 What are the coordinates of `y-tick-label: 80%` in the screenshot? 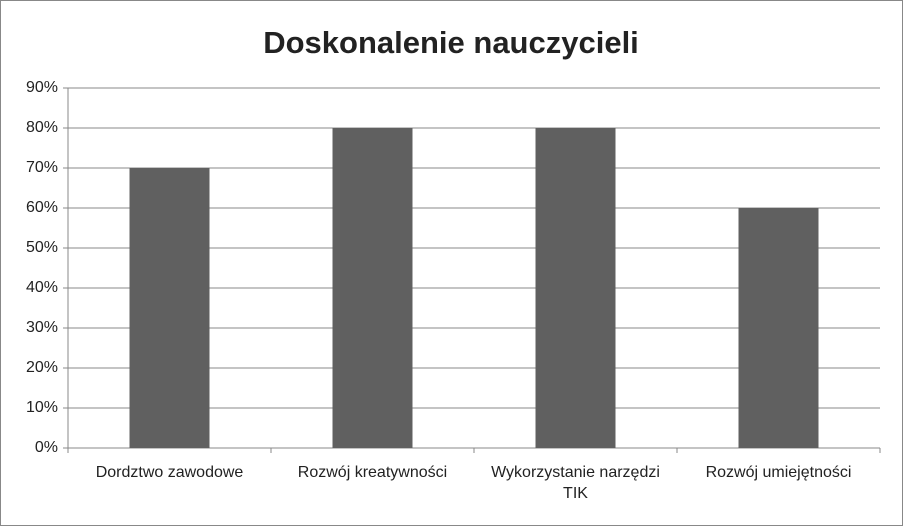 It's located at (42, 127).